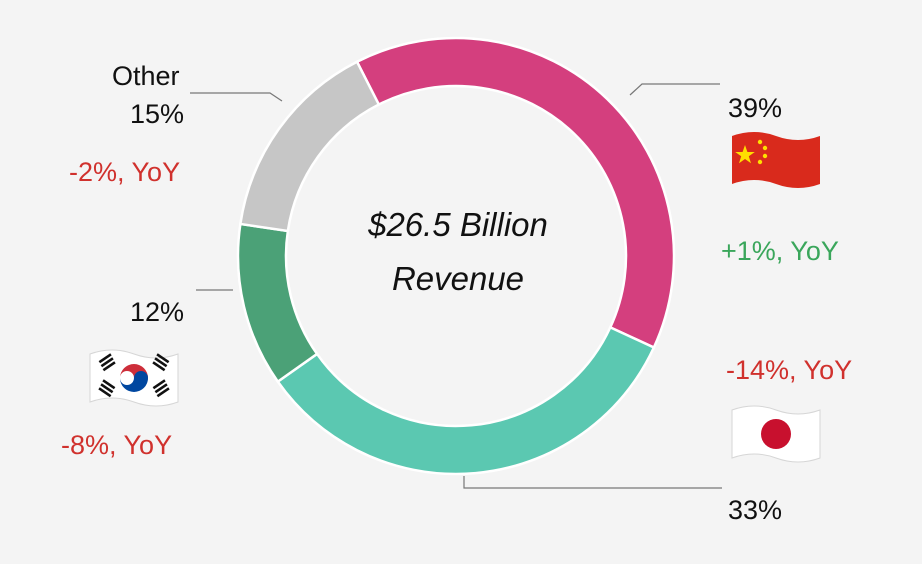 This screenshot has height=564, width=922. Describe the element at coordinates (458, 278) in the screenshot. I see `center-subtitle: Revenue` at that location.